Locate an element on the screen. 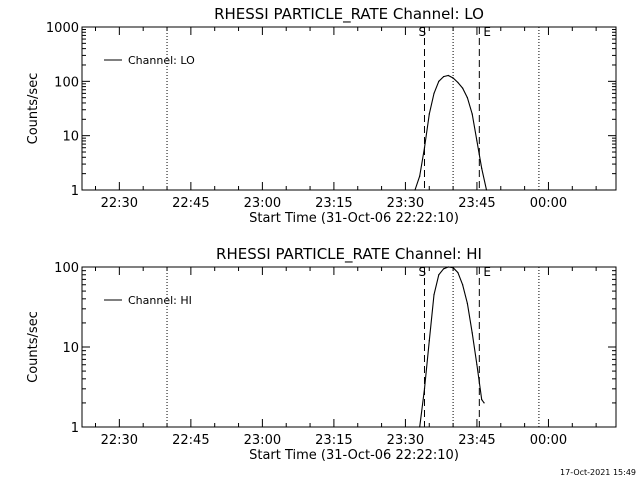  footer-timestamp: 17-Oct-2021 15:49 is located at coordinates (598, 472).